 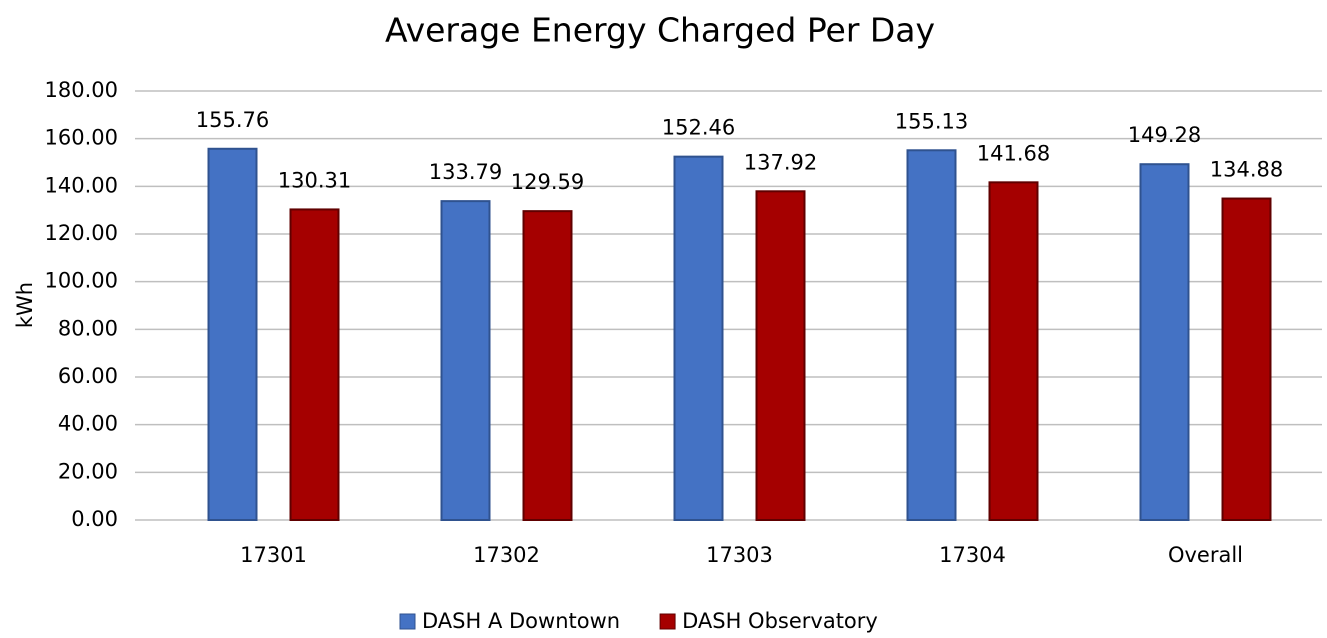 I want to click on legend-label: DASH Observatory, so click(x=780, y=621).